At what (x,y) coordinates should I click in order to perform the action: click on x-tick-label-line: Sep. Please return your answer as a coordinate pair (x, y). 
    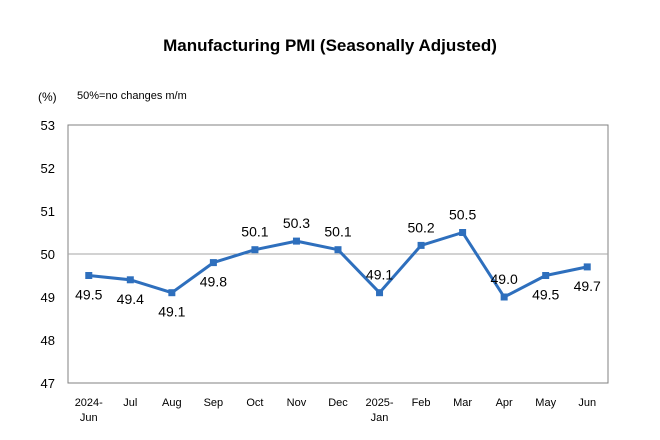
    Looking at the image, I should click on (214, 403).